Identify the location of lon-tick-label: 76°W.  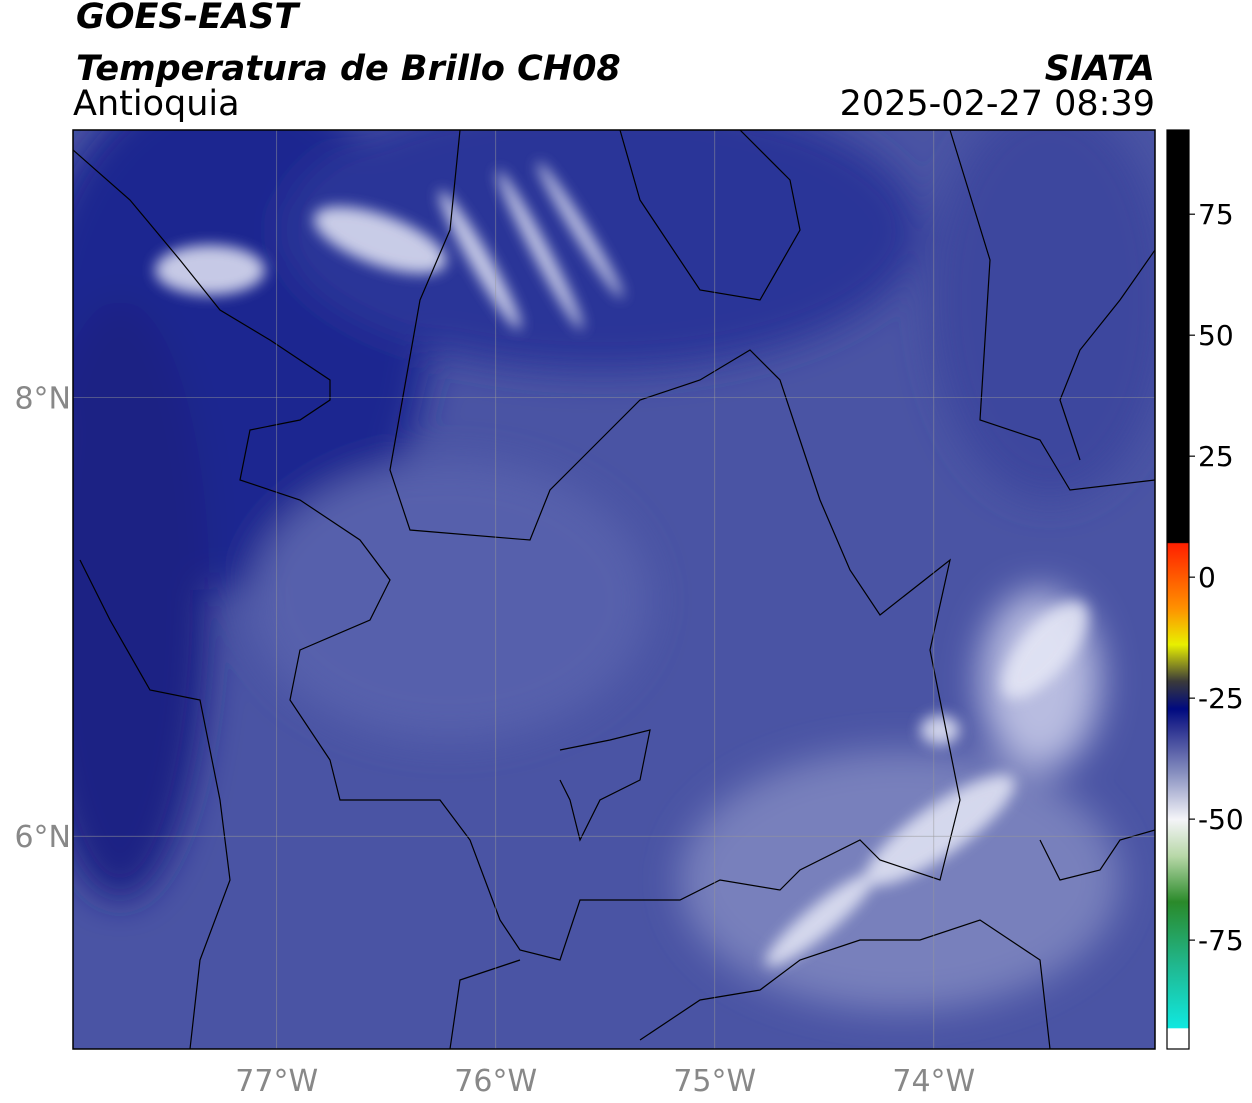
(495, 1081).